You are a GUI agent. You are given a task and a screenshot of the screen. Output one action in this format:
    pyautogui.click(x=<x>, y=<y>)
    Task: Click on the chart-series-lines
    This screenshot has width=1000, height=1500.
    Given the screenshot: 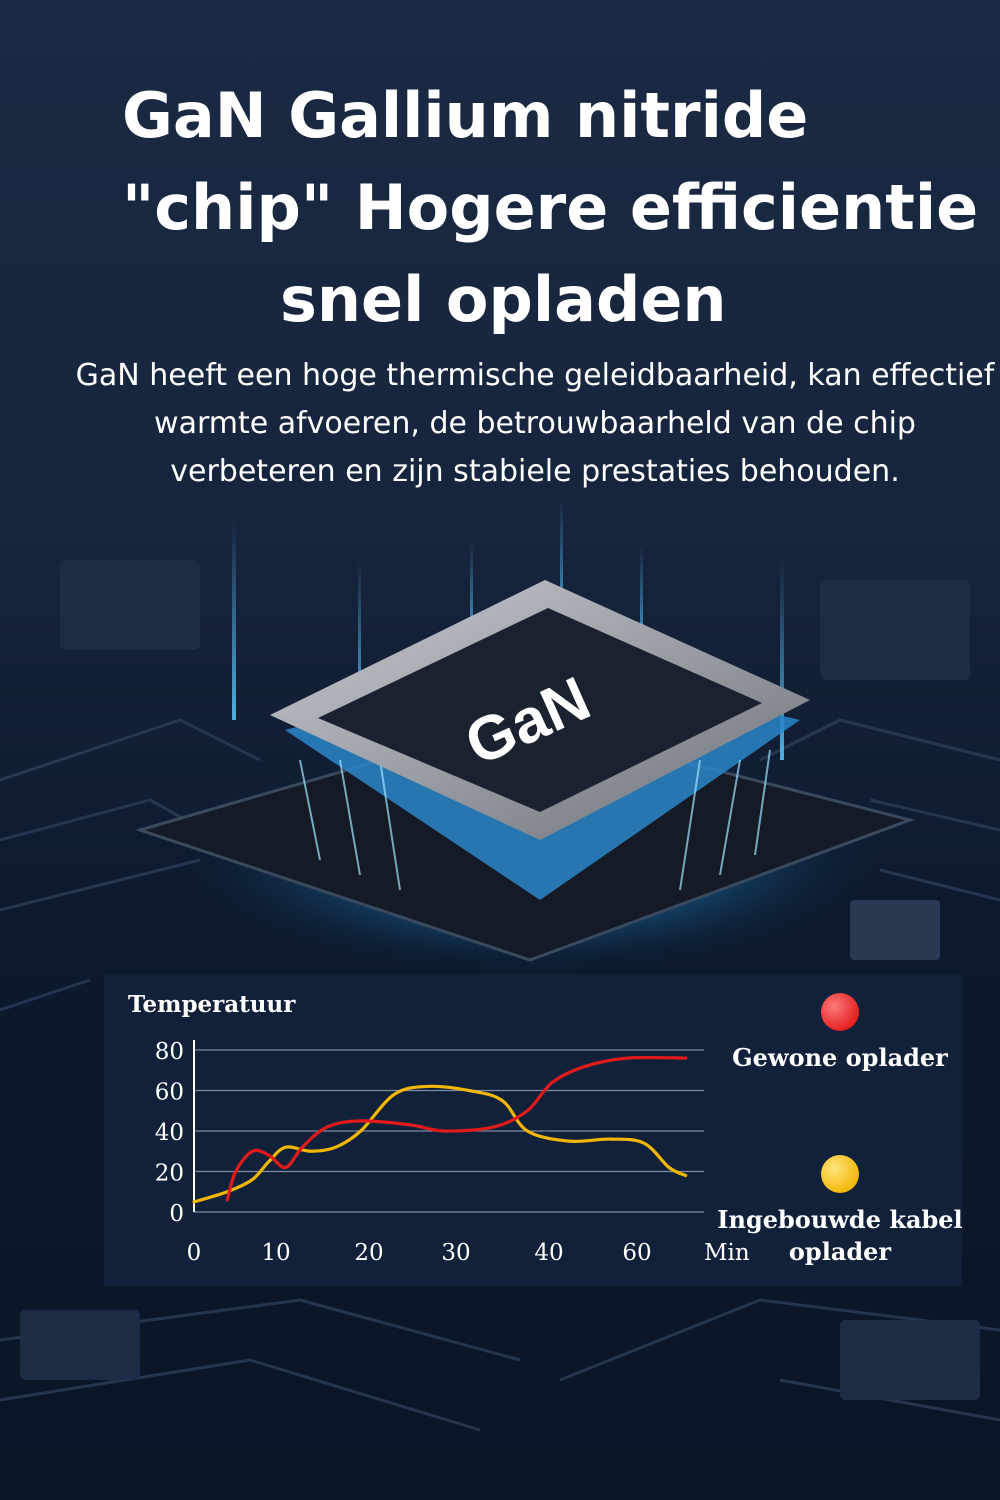 What is the action you would take?
    pyautogui.click(x=440, y=1129)
    